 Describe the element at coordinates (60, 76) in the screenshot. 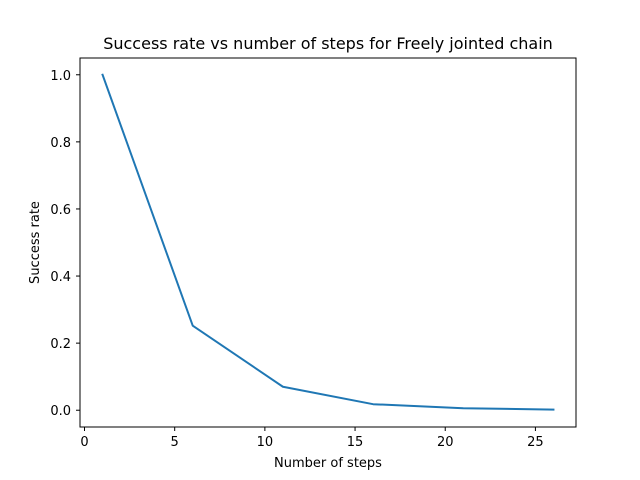

I see `y-tick-label: 1.0` at that location.